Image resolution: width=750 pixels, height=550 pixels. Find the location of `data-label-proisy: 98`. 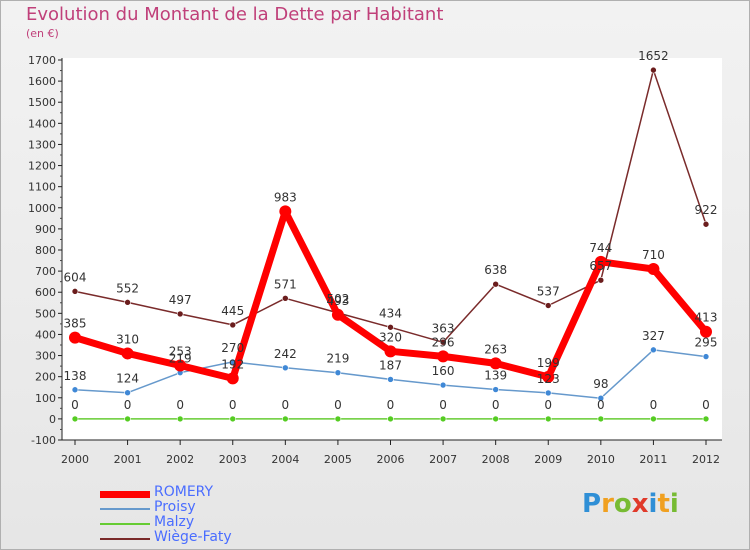

data-label-proisy: 98 is located at coordinates (600, 384).